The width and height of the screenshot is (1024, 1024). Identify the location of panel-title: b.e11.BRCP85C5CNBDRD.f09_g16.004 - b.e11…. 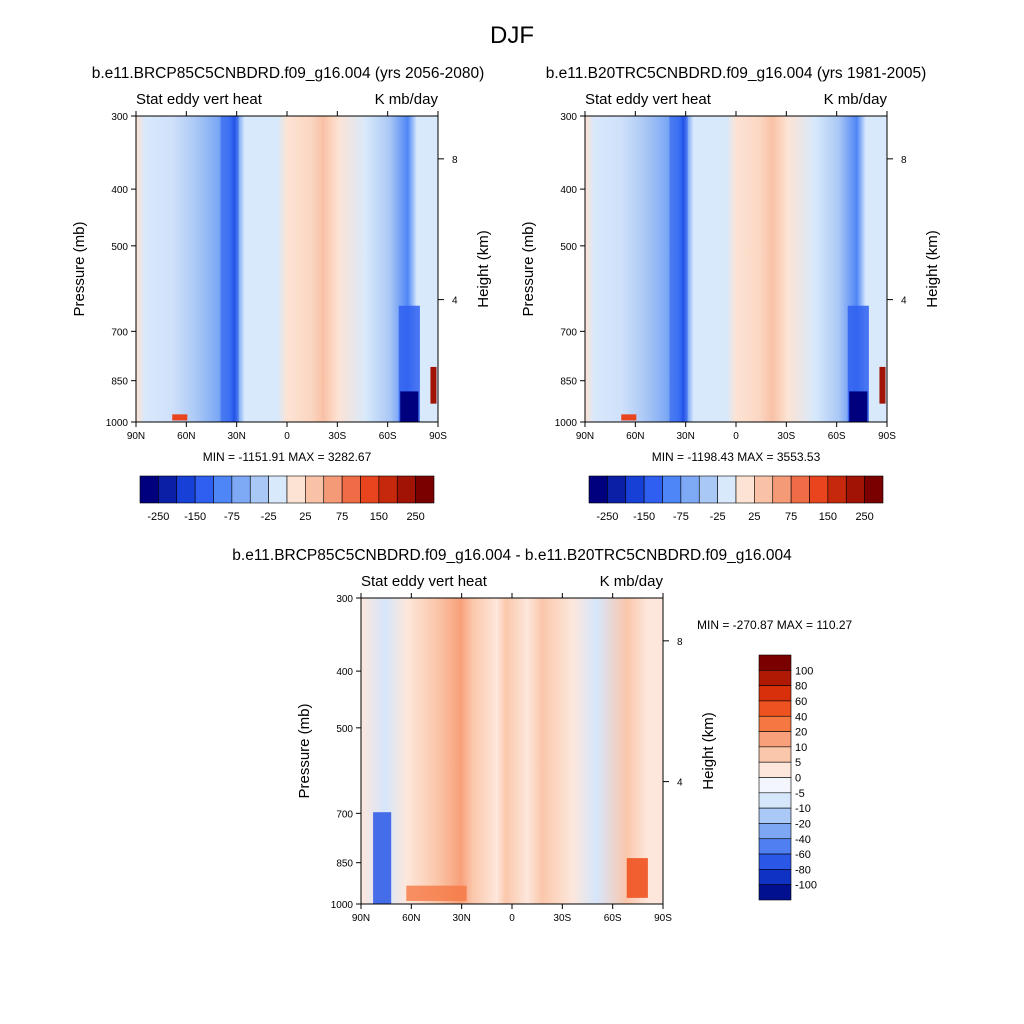
(512, 555).